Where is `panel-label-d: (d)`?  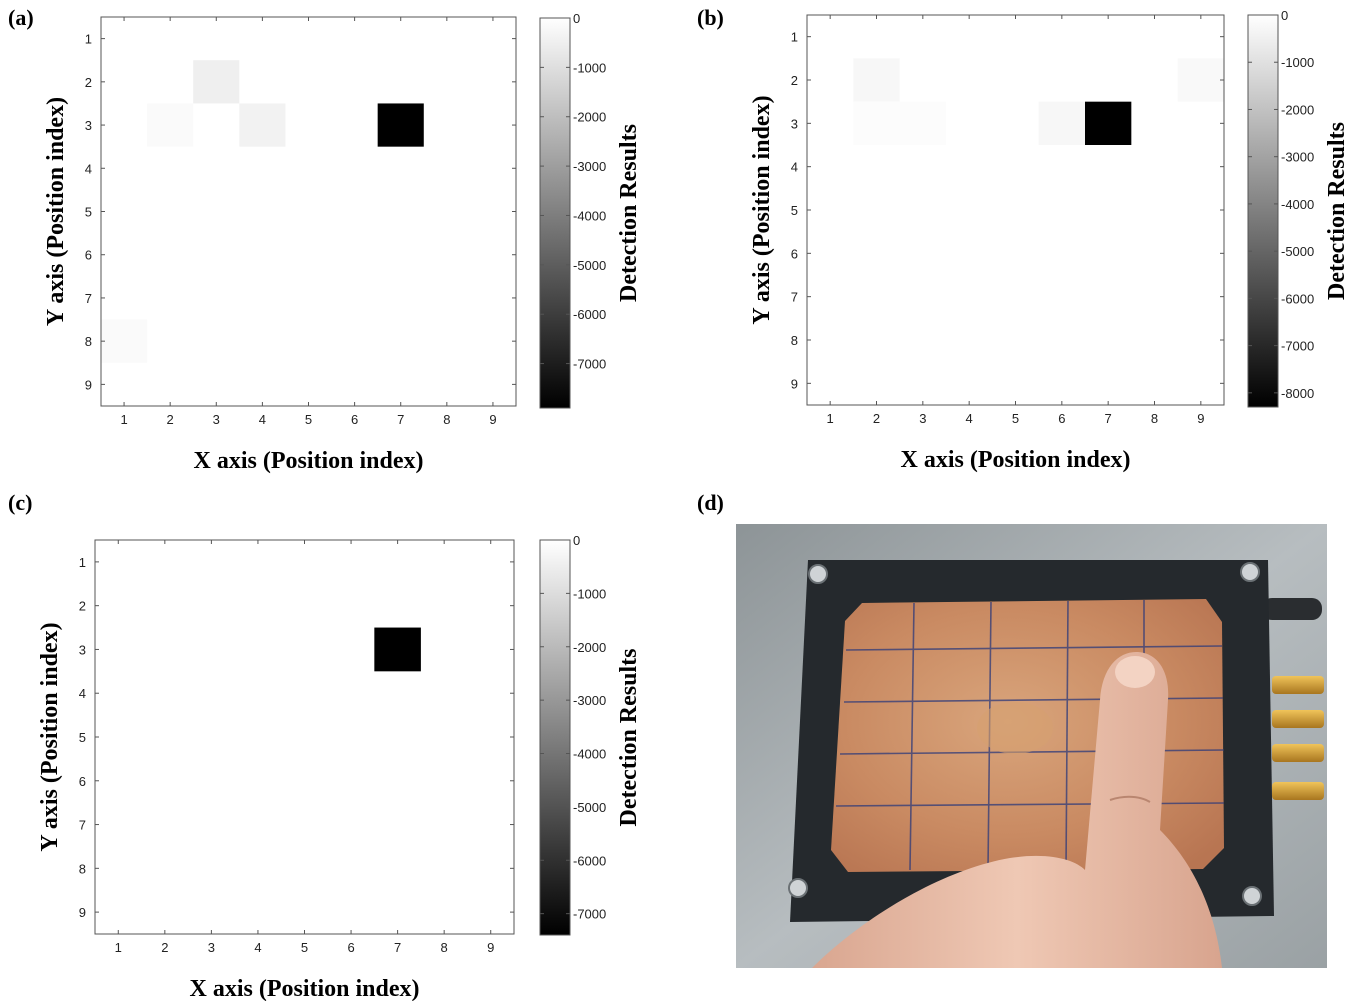 panel-label-d: (d) is located at coordinates (710, 502).